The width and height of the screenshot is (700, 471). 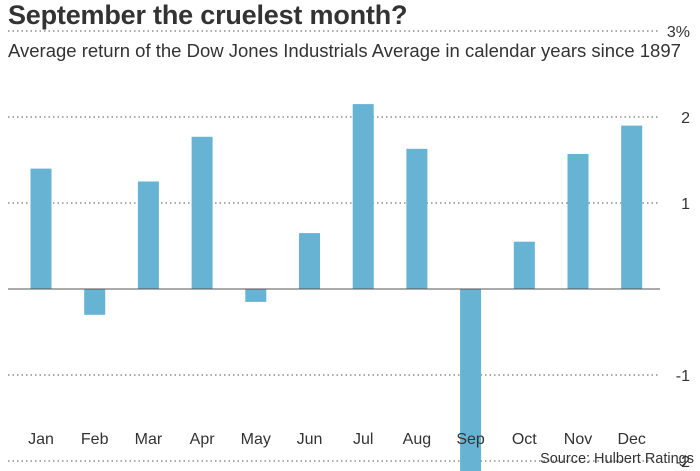 I want to click on chart-title: September the cruelest month?, so click(x=208, y=15).